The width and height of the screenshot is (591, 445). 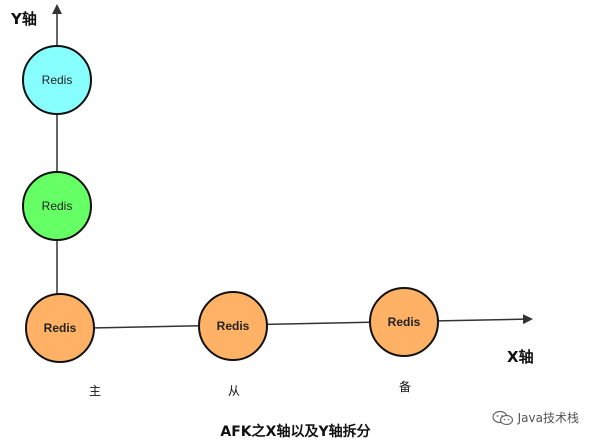 I want to click on x-axis-label: X轴, so click(x=520, y=357).